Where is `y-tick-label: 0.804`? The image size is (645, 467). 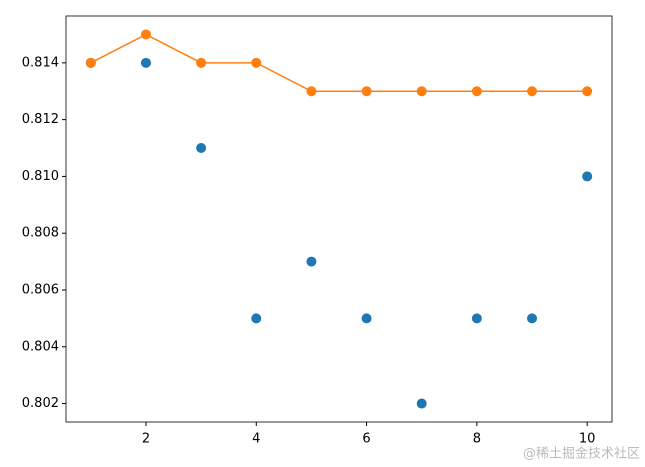
y-tick-label: 0.804 is located at coordinates (40, 346).